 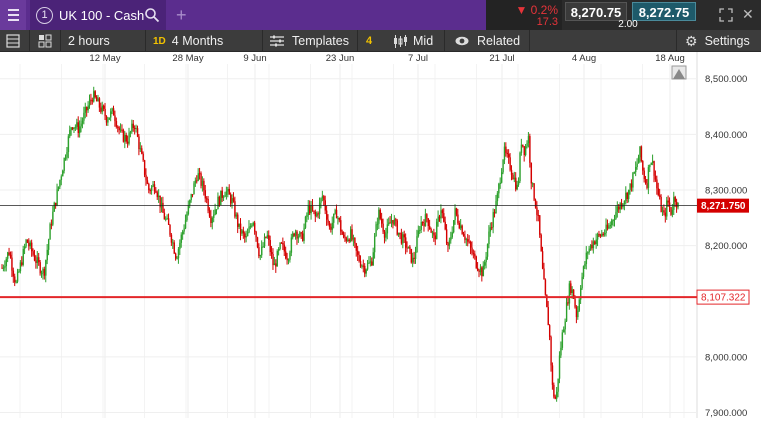 What do you see at coordinates (89, 41) in the screenshot?
I see `interval-selector: 2 hours` at bounding box center [89, 41].